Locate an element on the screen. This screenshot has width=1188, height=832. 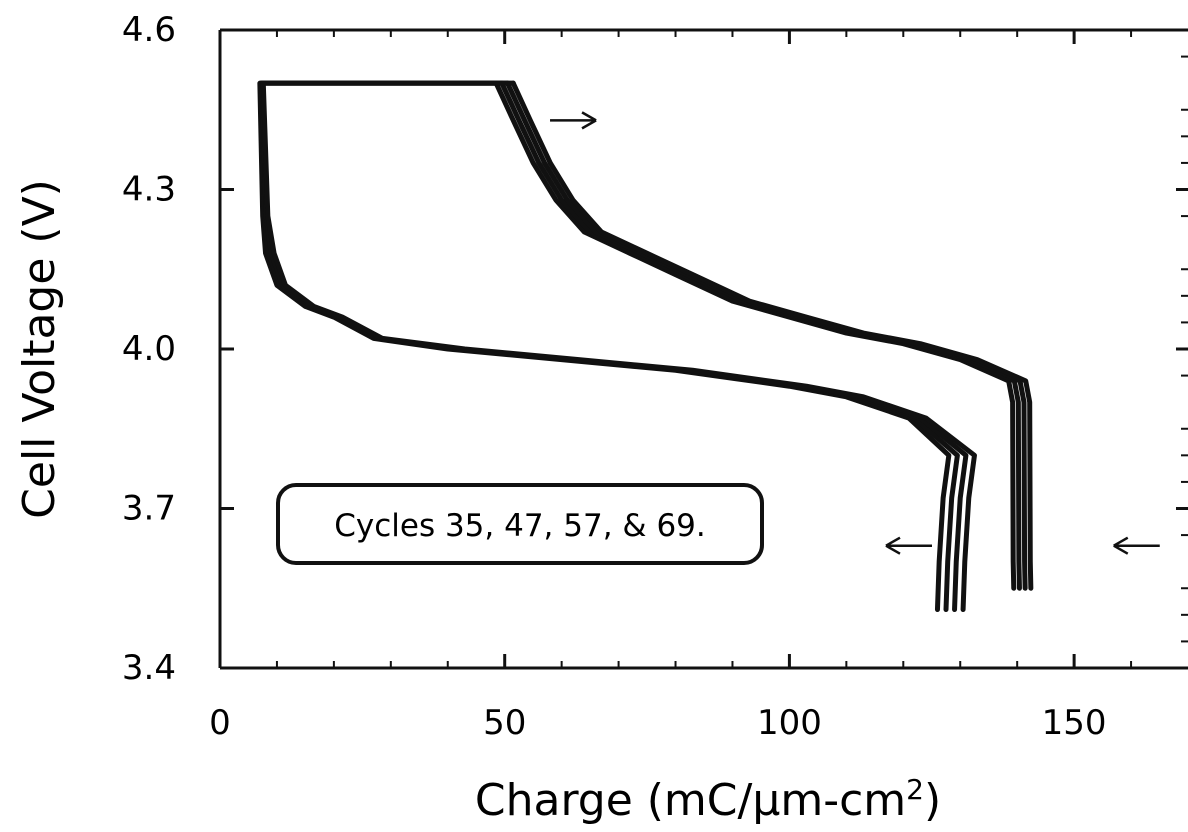
y-tick-label: 3.4 is located at coordinates (149, 668).